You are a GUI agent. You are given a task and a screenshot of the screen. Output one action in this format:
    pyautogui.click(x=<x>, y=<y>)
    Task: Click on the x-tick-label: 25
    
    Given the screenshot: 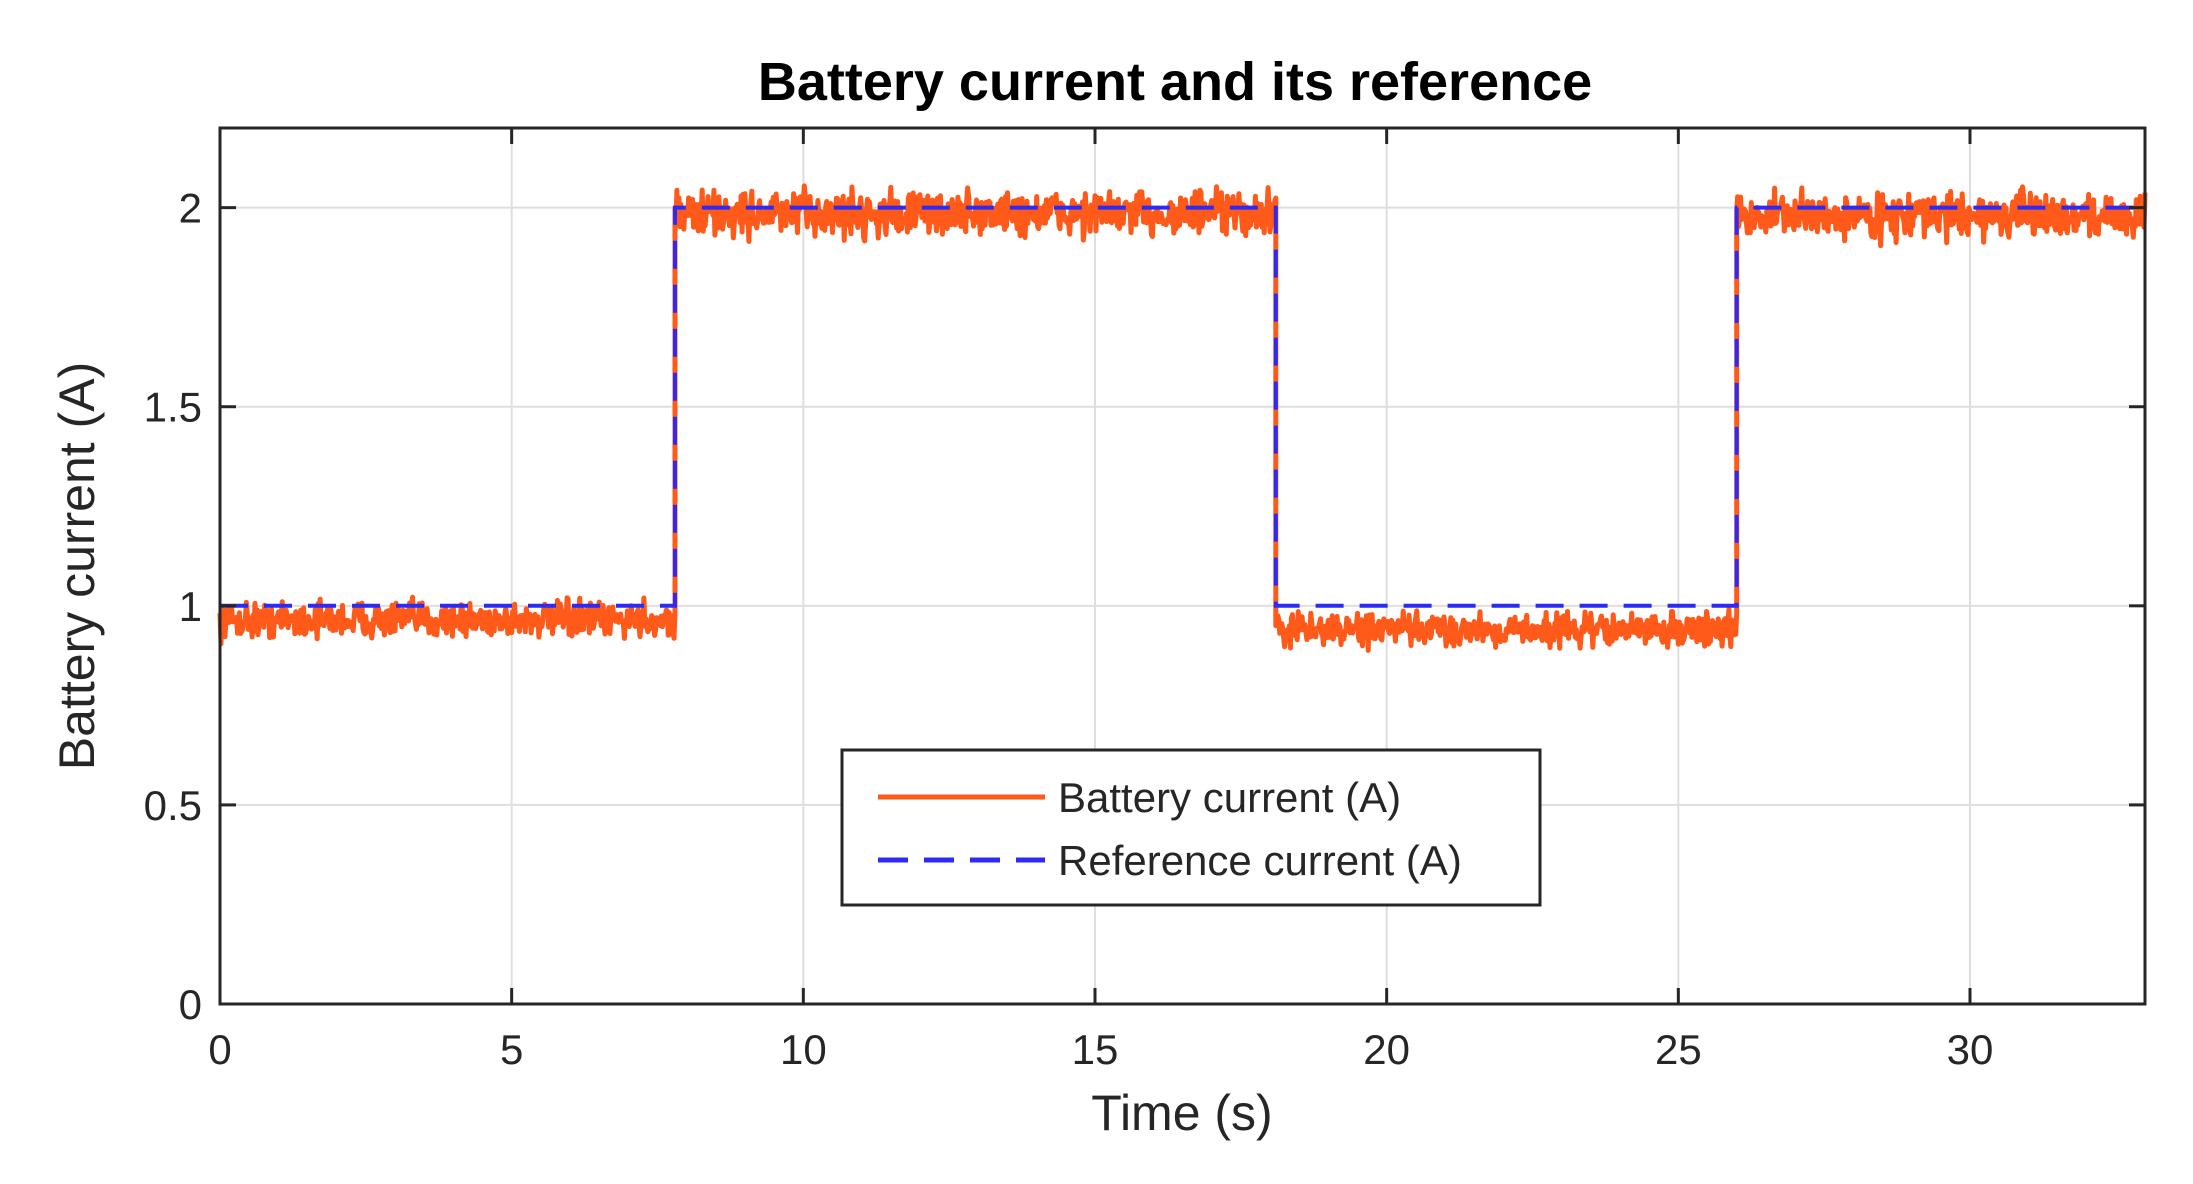 What is the action you would take?
    pyautogui.click(x=1678, y=1049)
    